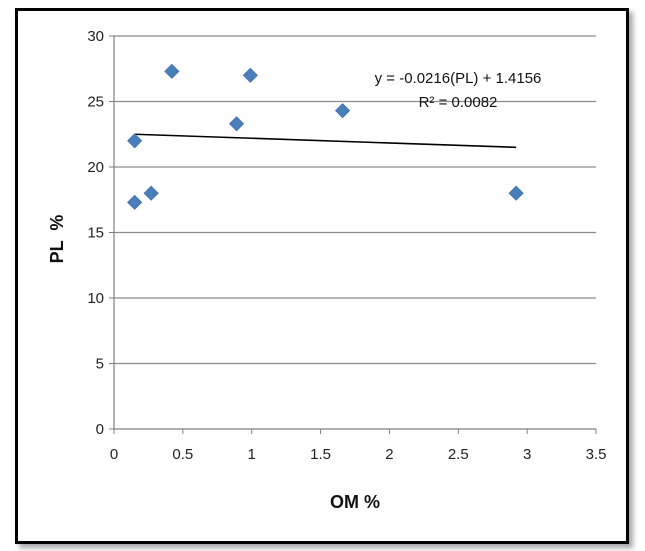 The height and width of the screenshot is (551, 645). I want to click on trendline-equation: y = -0.0216(PL) + 1.4156, so click(458, 78).